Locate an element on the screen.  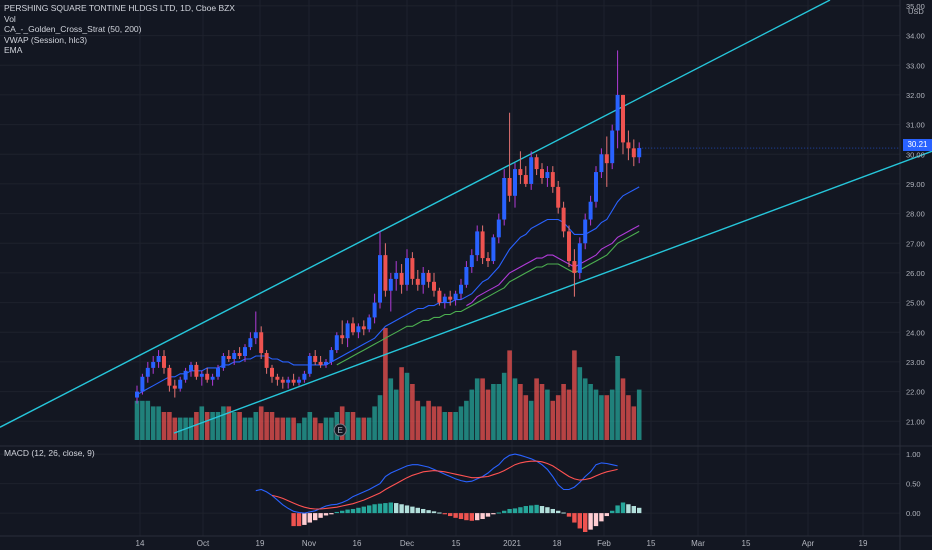
time-tick-label: Oct is located at coordinates (203, 543).